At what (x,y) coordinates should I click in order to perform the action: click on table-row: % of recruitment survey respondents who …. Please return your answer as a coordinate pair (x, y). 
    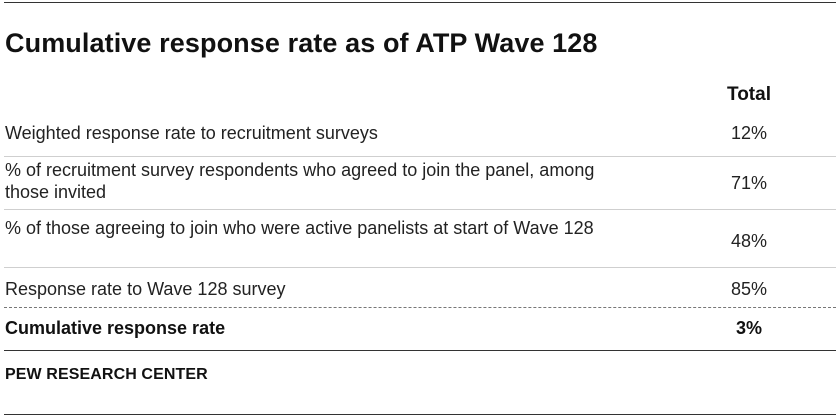
    Looking at the image, I should click on (420, 183).